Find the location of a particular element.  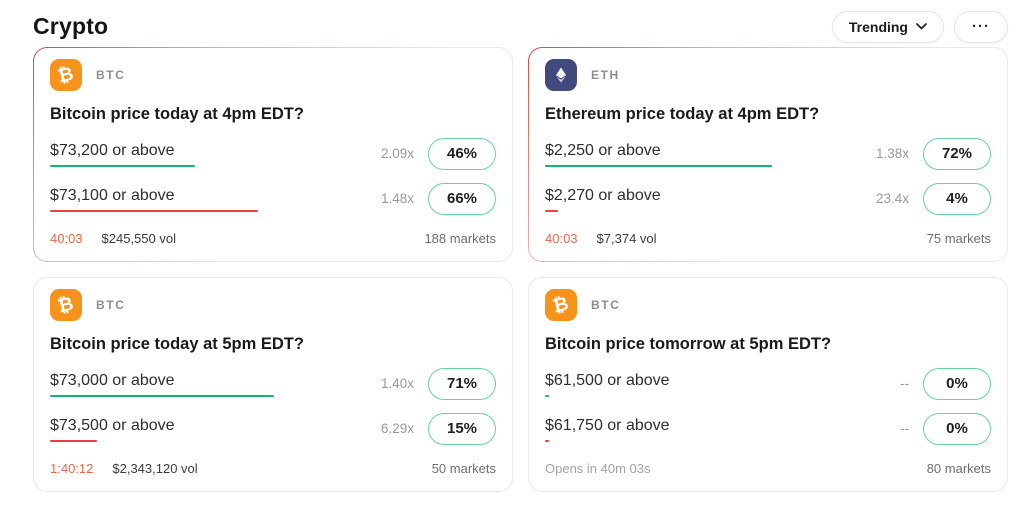

option-label: $61,500 or above is located at coordinates (607, 380).